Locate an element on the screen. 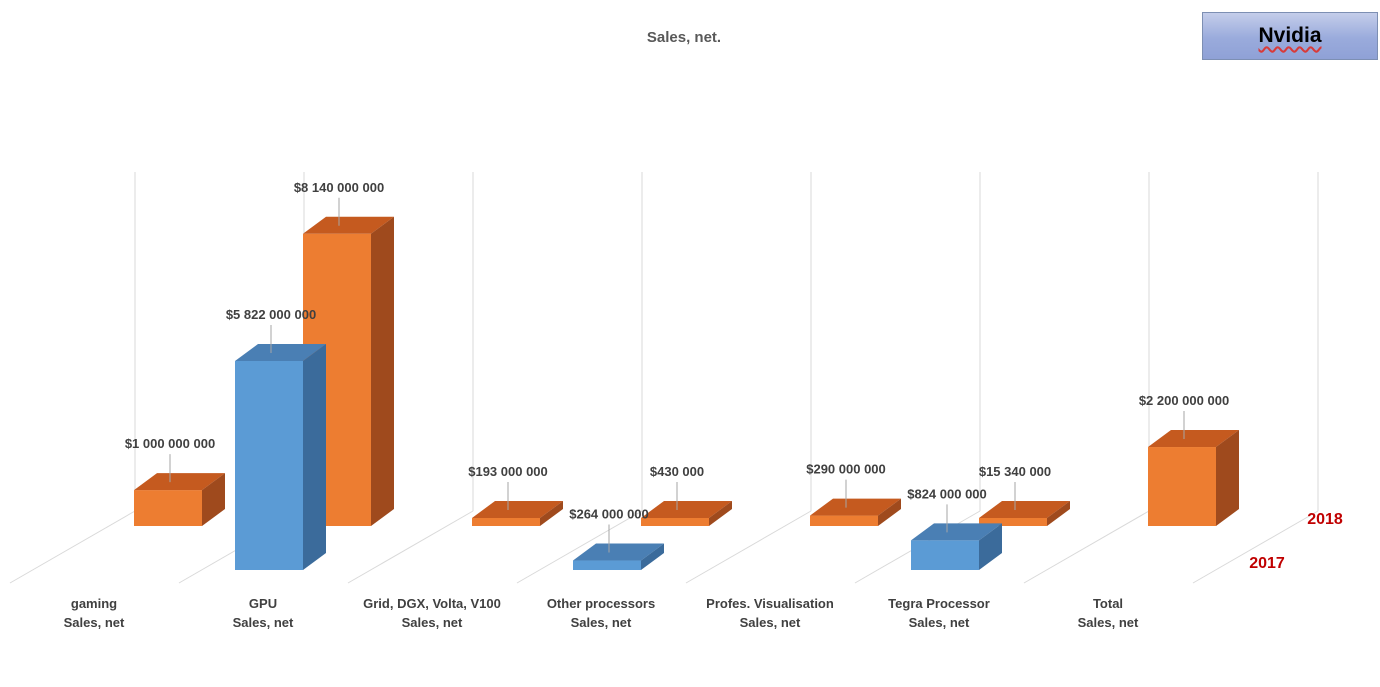  chart-title: Sales, net. is located at coordinates (684, 37).